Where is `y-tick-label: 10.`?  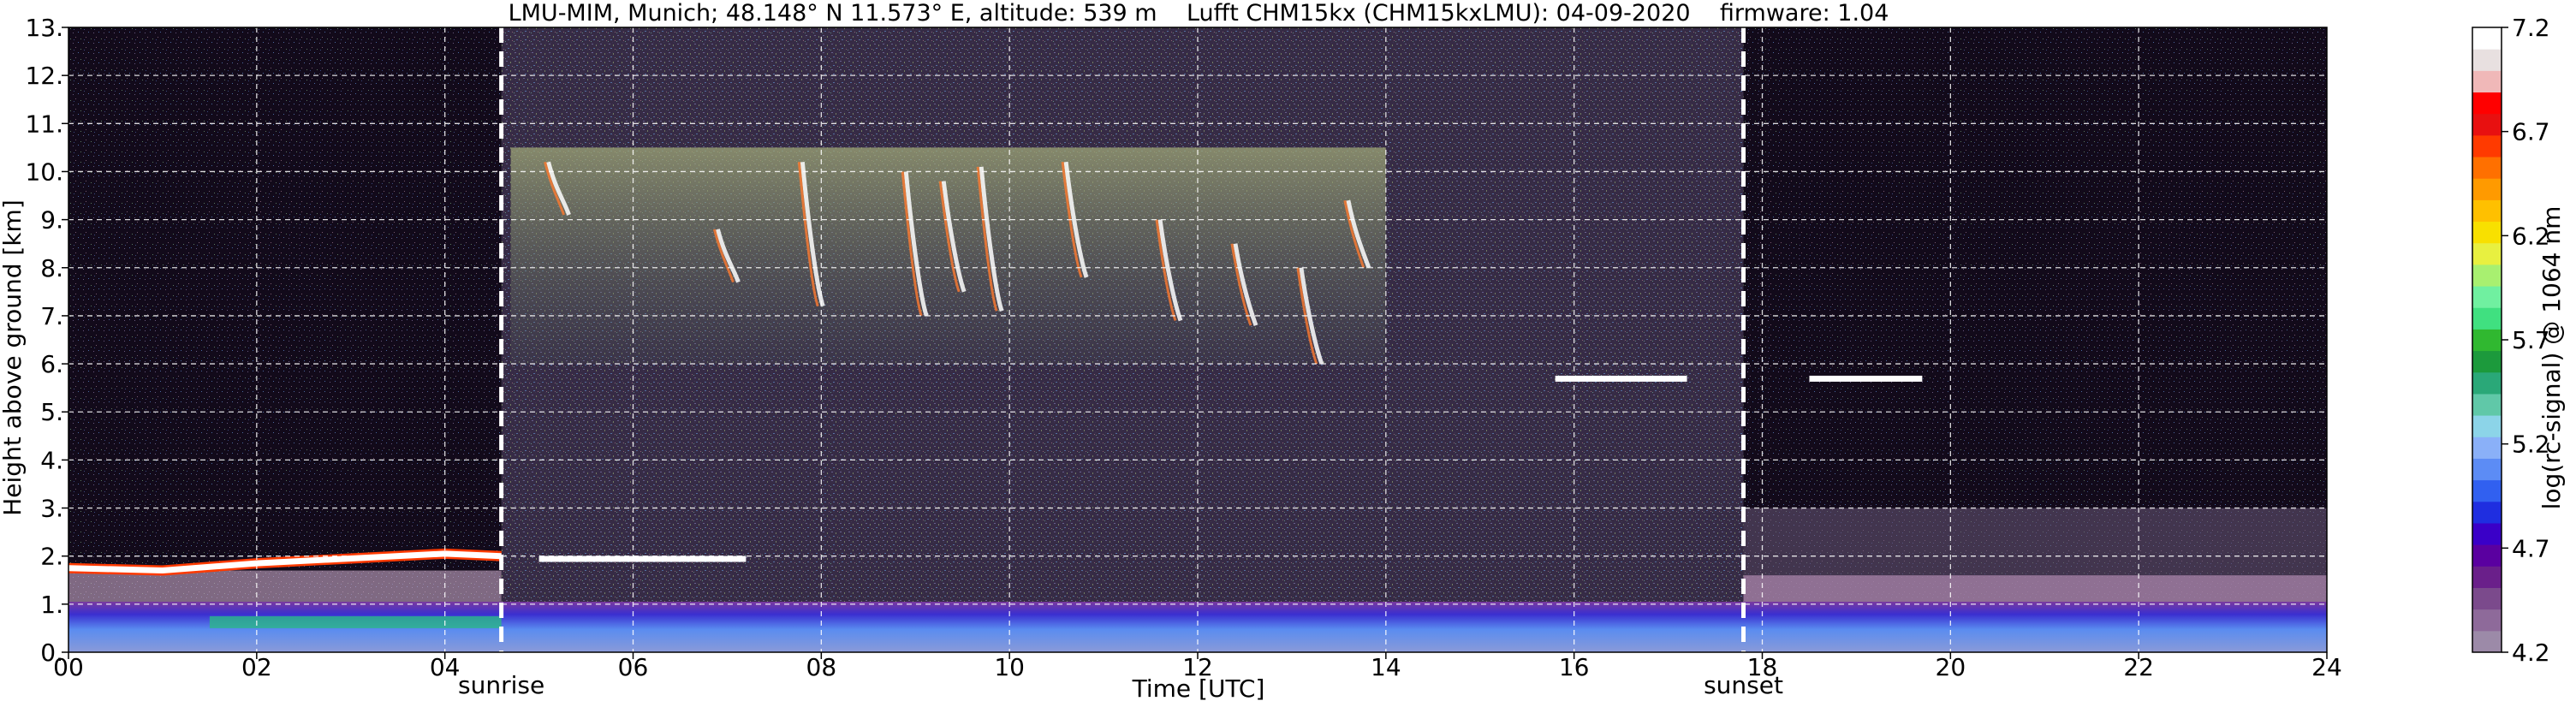 y-tick-label: 10. is located at coordinates (44, 171).